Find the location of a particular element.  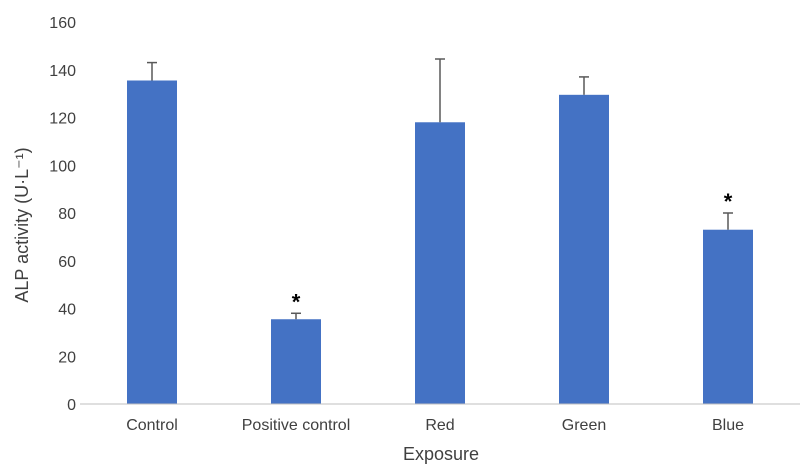

x-tick-label: Control is located at coordinates (152, 425).